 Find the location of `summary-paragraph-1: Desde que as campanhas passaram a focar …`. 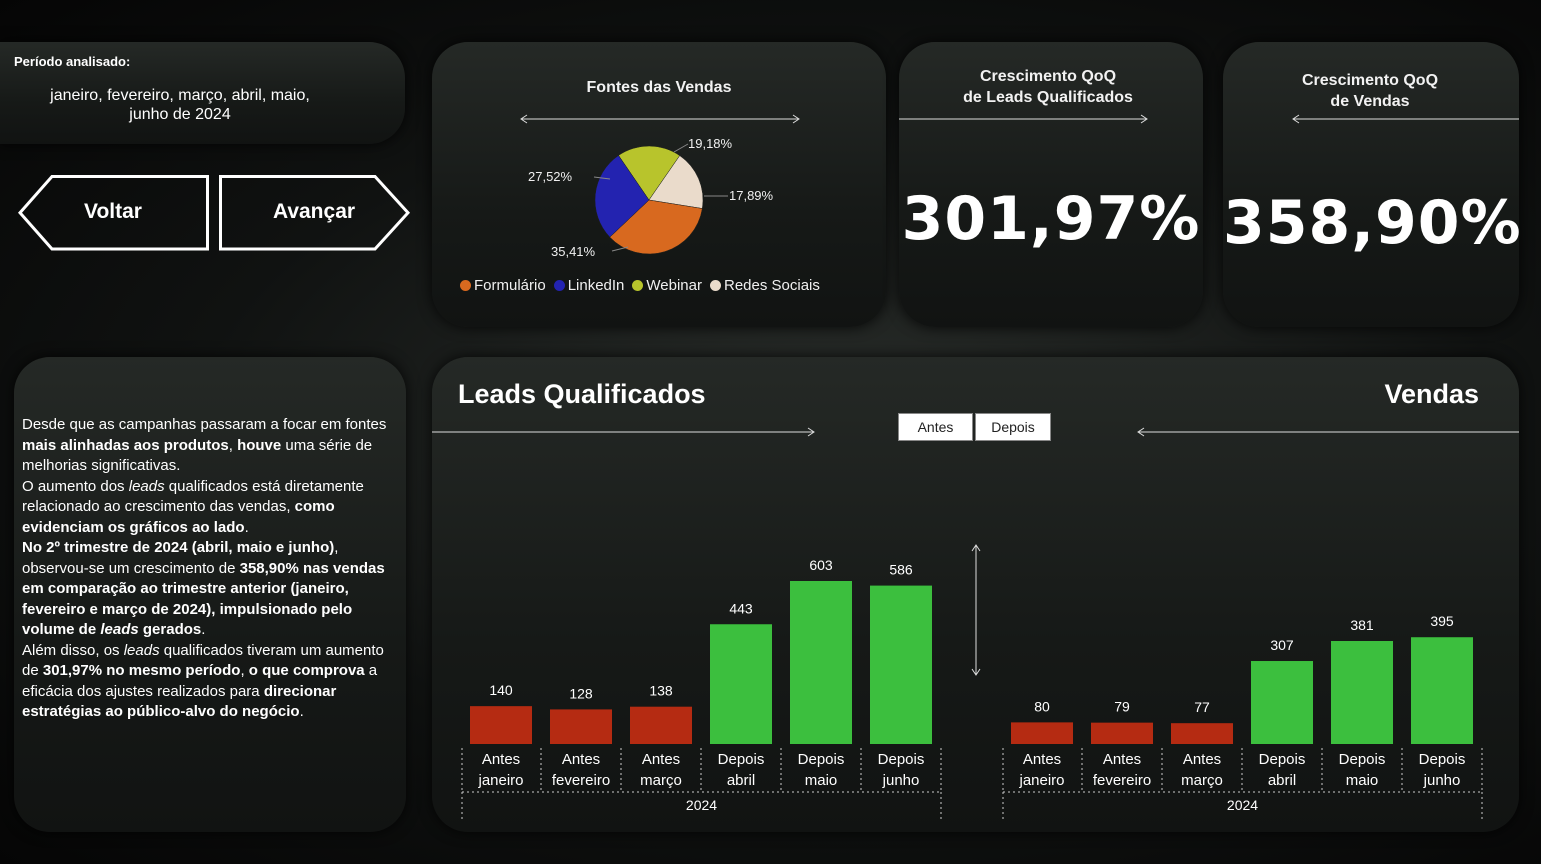

summary-paragraph-1: Desde que as campanhas passaram a focar … is located at coordinates (204, 445).